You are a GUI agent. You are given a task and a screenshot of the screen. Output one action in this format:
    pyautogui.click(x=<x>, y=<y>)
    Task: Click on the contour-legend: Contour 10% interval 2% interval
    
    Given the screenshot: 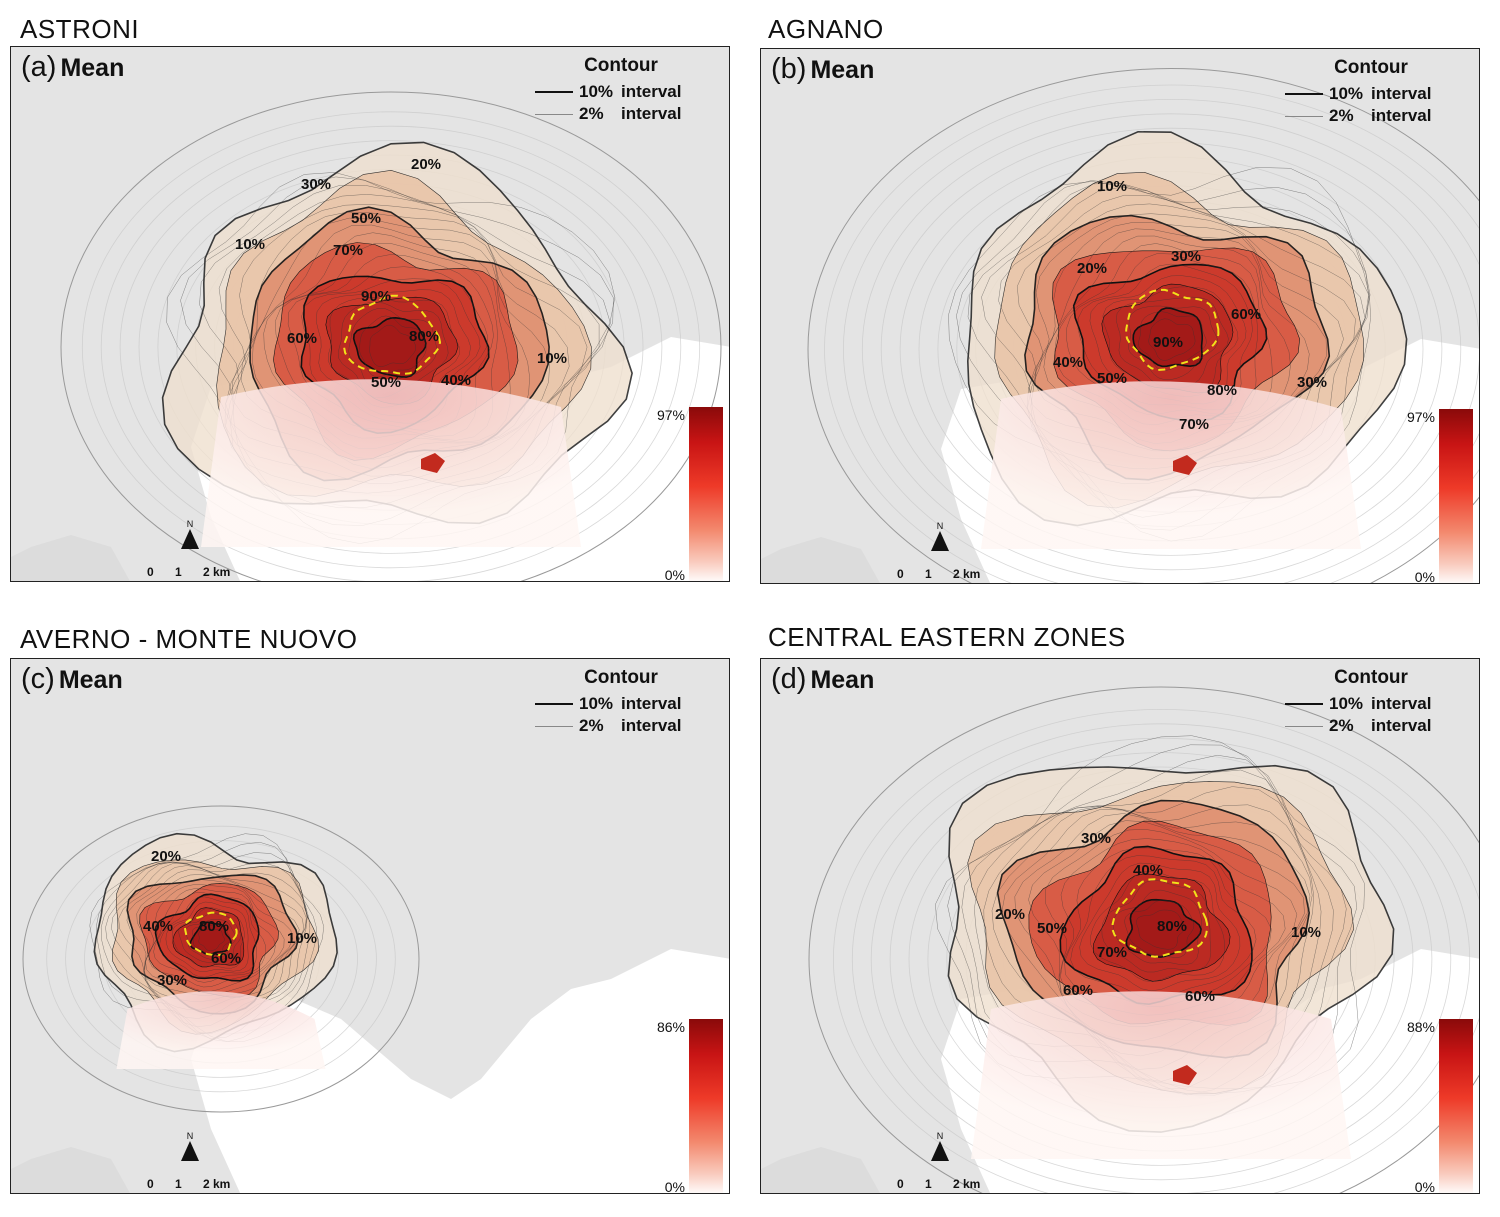 What is the action you would take?
    pyautogui.click(x=625, y=702)
    